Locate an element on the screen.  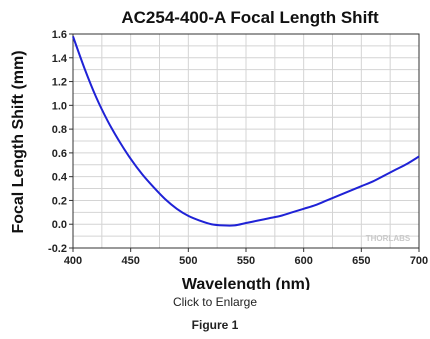
x-tick-label: 650 is located at coordinates (361, 261).